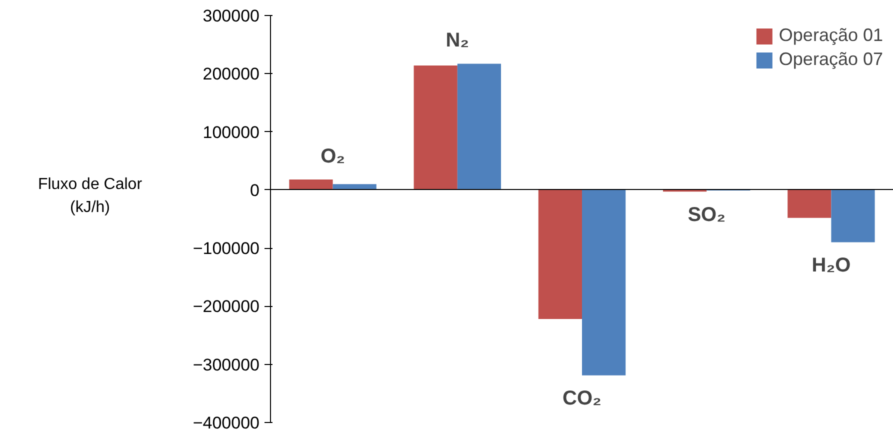 This screenshot has height=432, width=893. What do you see at coordinates (707, 215) in the screenshot?
I see `x-tick-label: SO₂` at bounding box center [707, 215].